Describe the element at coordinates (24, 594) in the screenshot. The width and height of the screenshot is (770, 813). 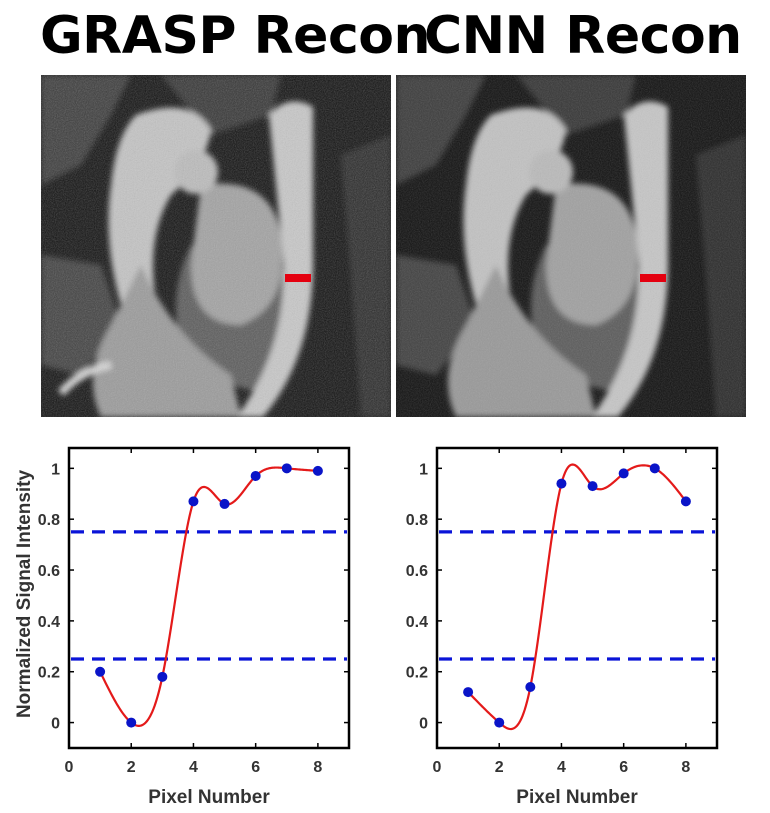
I see `y-axis-label: Normalized Signal Intensity` at that location.